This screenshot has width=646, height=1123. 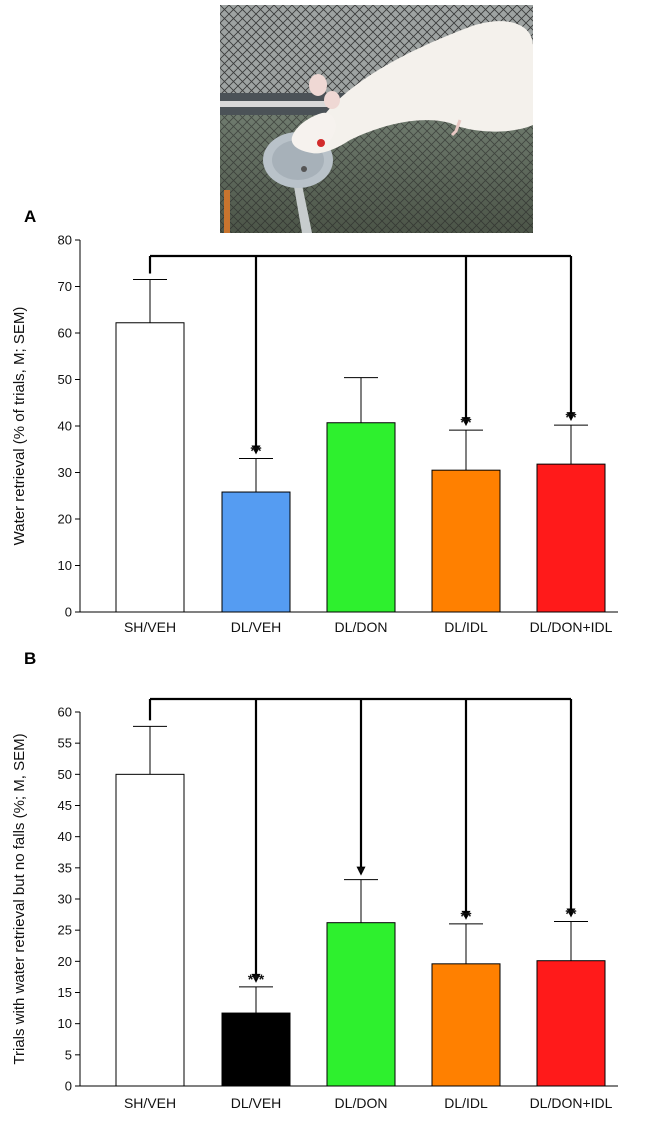 What do you see at coordinates (65, 992) in the screenshot?
I see `y-tick-label: 15` at bounding box center [65, 992].